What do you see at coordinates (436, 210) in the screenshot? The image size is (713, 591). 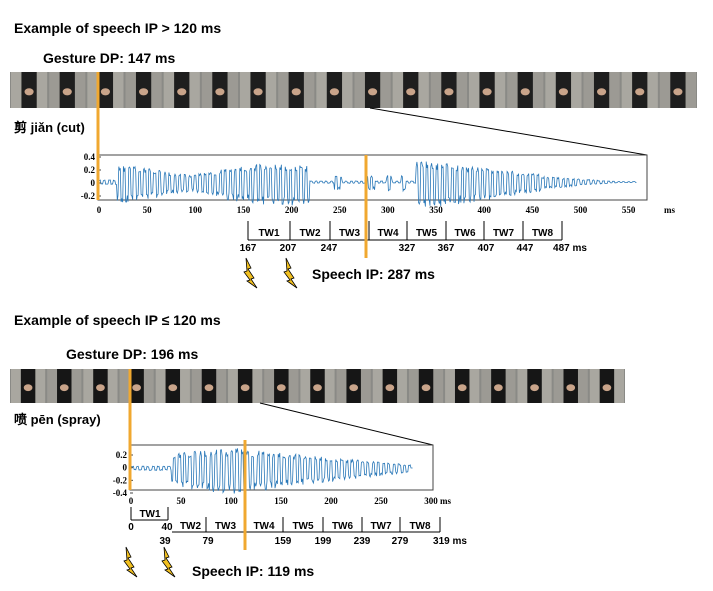 I see `x-tick-label: 350` at bounding box center [436, 210].